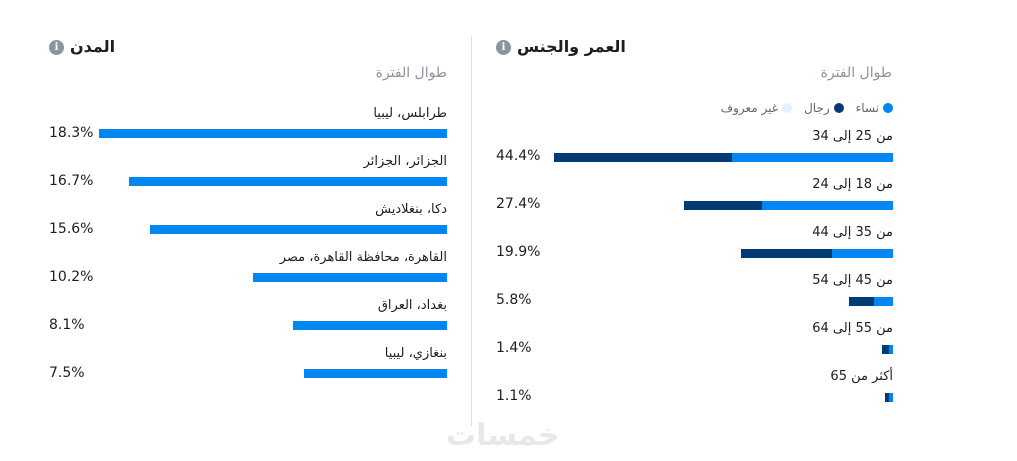 The image size is (1017, 461). I want to click on legend-women: نساء, so click(874, 108).